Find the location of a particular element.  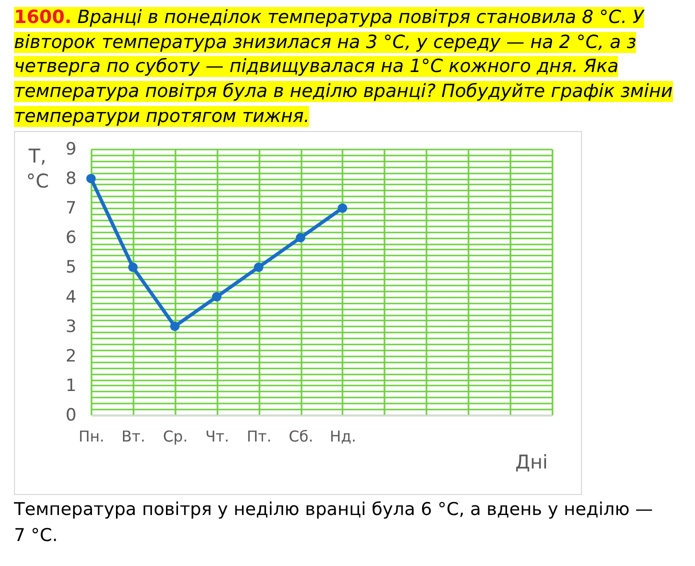

x-tick-label: Сб. is located at coordinates (301, 437).